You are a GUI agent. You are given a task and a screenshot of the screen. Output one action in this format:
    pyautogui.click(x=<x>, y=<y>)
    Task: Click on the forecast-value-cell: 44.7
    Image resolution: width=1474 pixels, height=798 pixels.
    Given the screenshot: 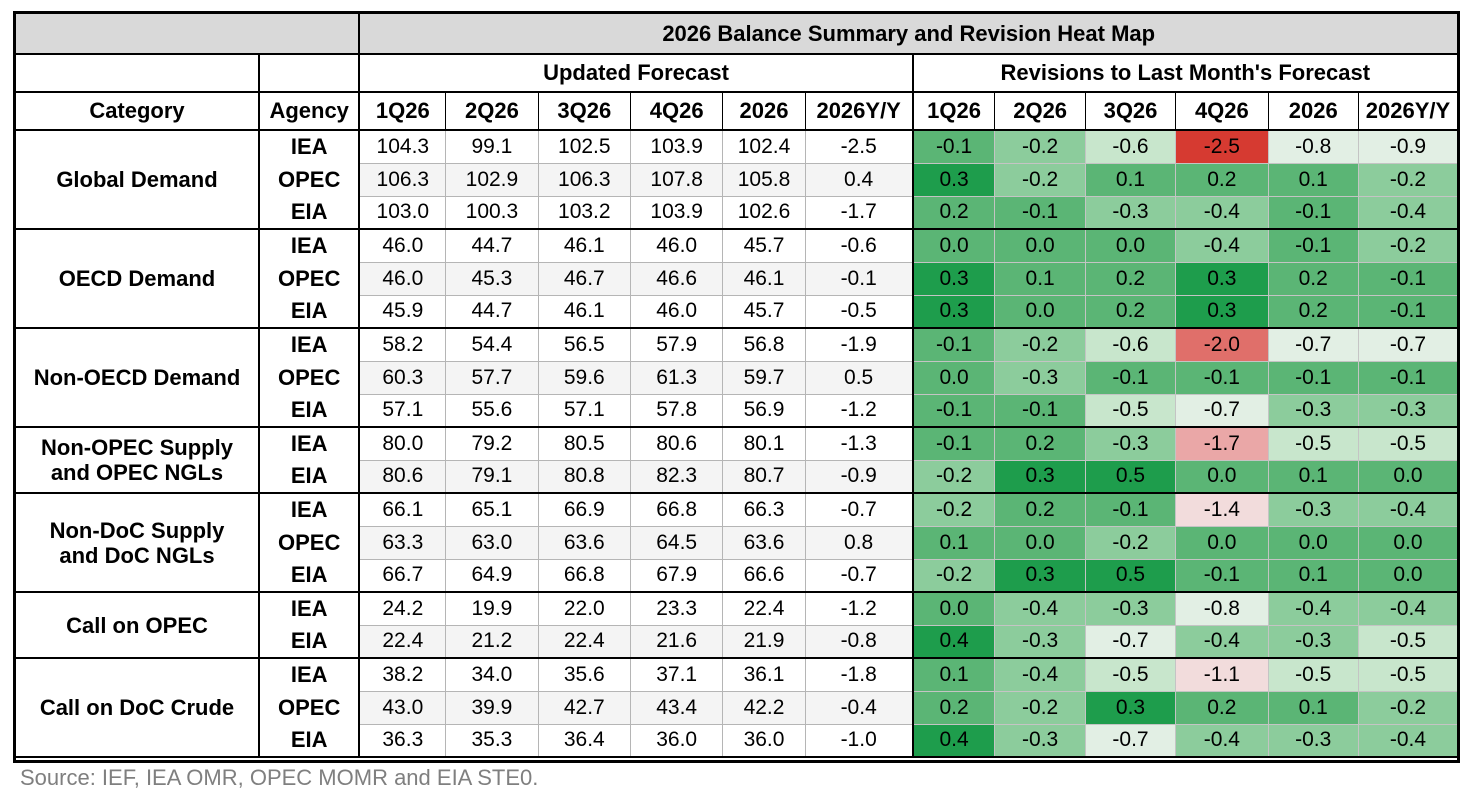 What is the action you would take?
    pyautogui.click(x=492, y=312)
    